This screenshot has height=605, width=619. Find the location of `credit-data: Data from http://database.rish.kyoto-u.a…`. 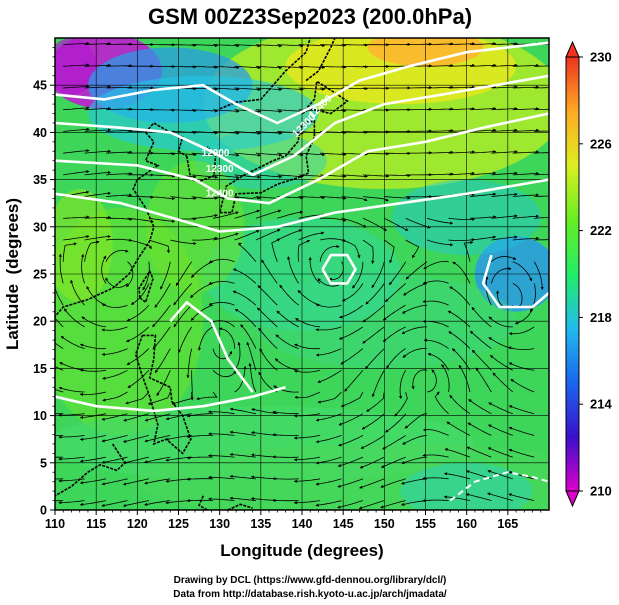

credit-data: Data from http://database.rish.kyoto-u.a… is located at coordinates (310, 594).